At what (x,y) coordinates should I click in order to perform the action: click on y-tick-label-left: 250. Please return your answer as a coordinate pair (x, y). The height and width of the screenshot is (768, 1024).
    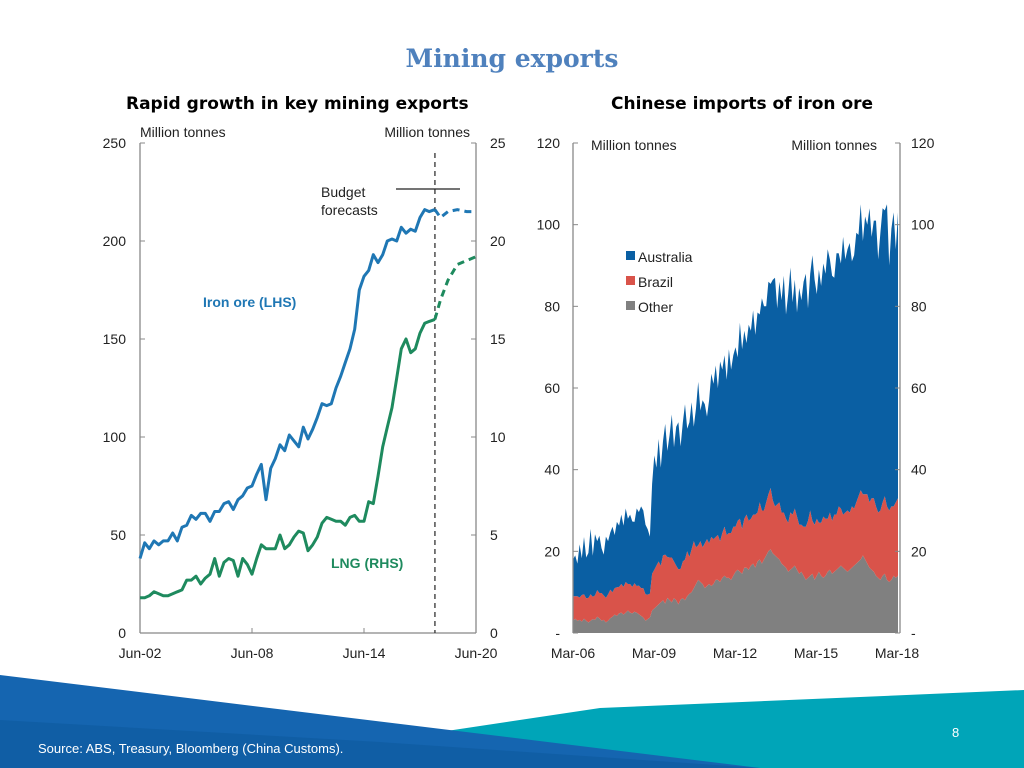
    Looking at the image, I should click on (115, 143).